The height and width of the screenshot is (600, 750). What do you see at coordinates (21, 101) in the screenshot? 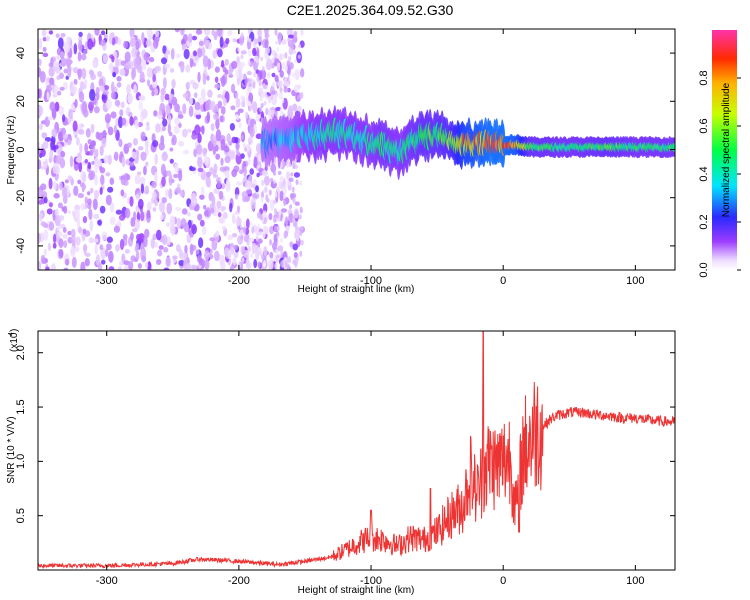
I see `y-tick-label: 20` at bounding box center [21, 101].